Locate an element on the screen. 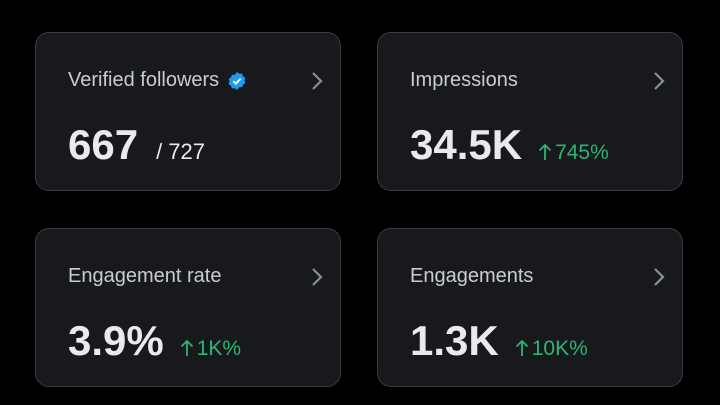 This screenshot has height=405, width=720. verified-badge is located at coordinates (237, 80).